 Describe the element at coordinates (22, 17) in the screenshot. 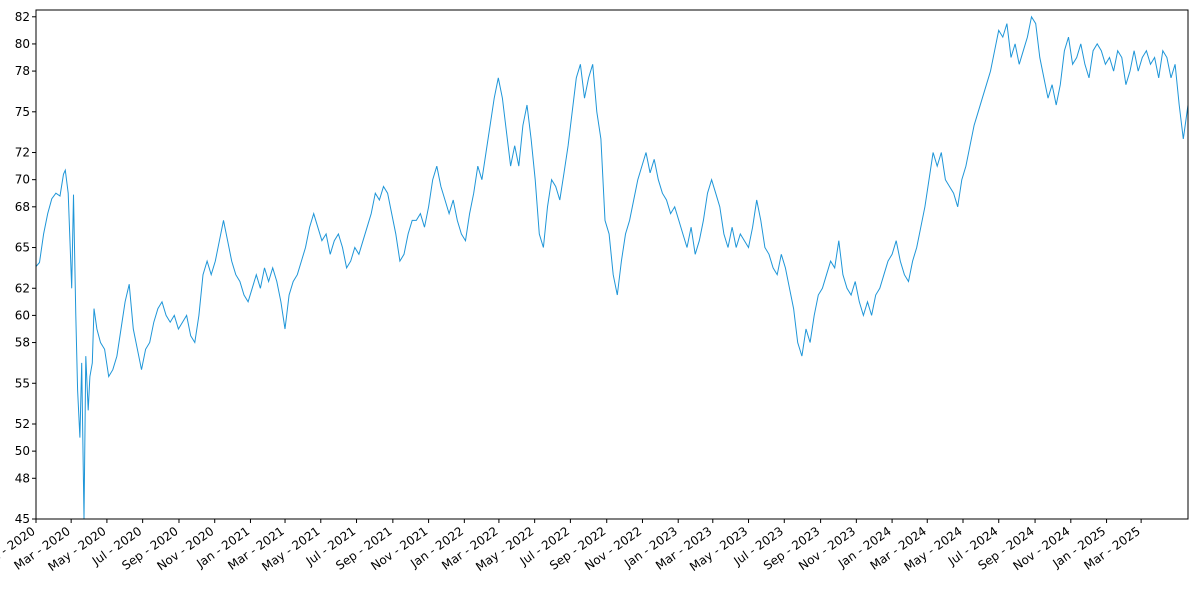

I see `y-tick-label: 82` at that location.